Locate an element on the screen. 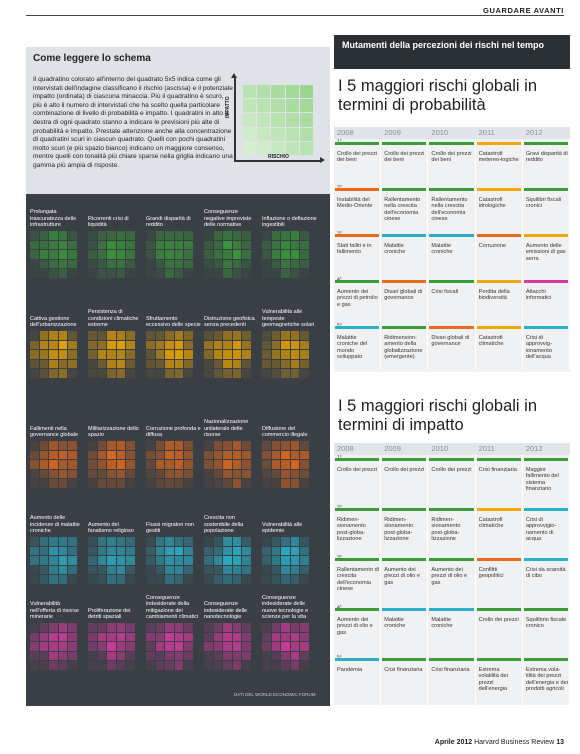 This screenshot has height=754, width=580. year-label: 2011 is located at coordinates (486, 448).